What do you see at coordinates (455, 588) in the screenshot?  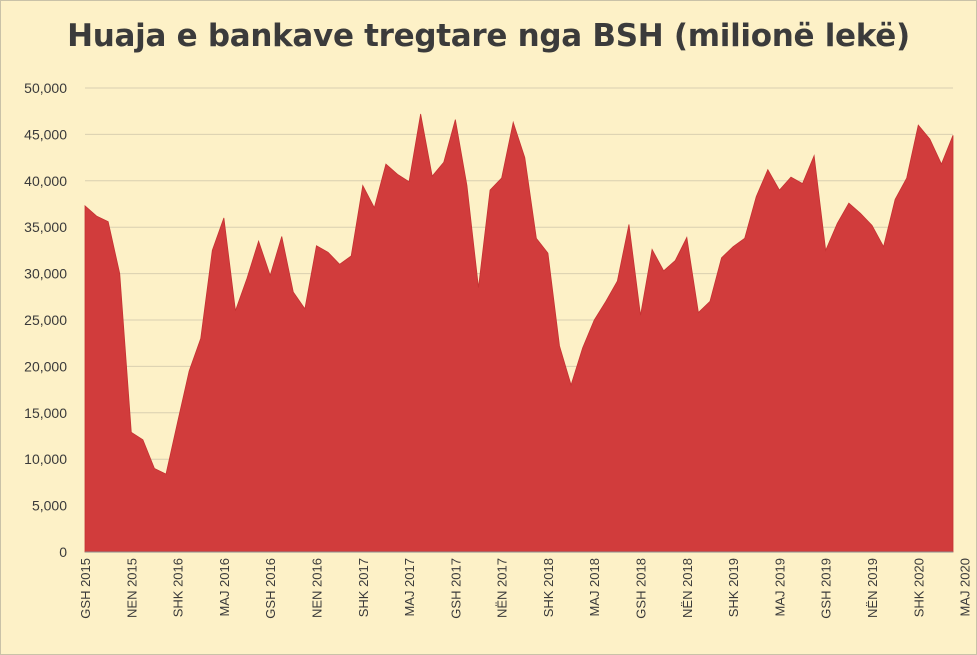 I see `x-tick-label: GSH 2017` at bounding box center [455, 588].